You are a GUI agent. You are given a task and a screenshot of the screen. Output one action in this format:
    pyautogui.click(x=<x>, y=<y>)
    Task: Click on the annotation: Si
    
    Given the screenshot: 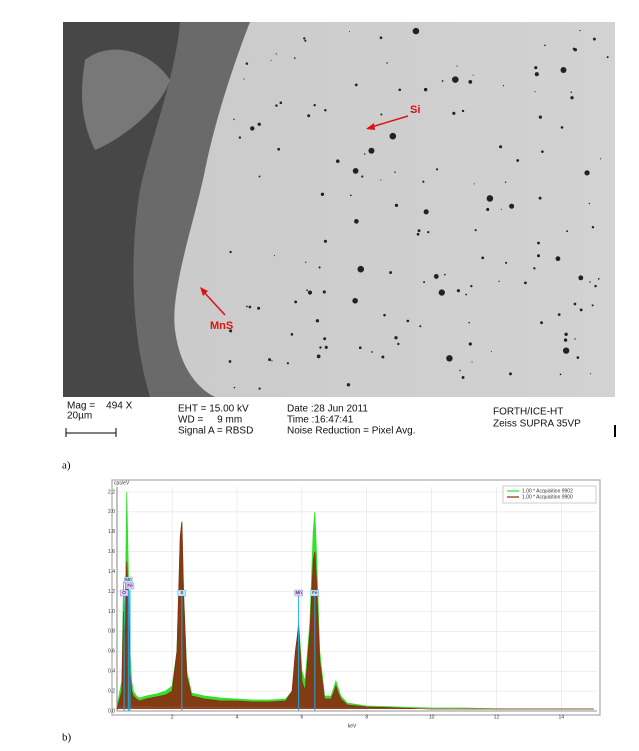 What is the action you would take?
    pyautogui.click(x=415, y=110)
    